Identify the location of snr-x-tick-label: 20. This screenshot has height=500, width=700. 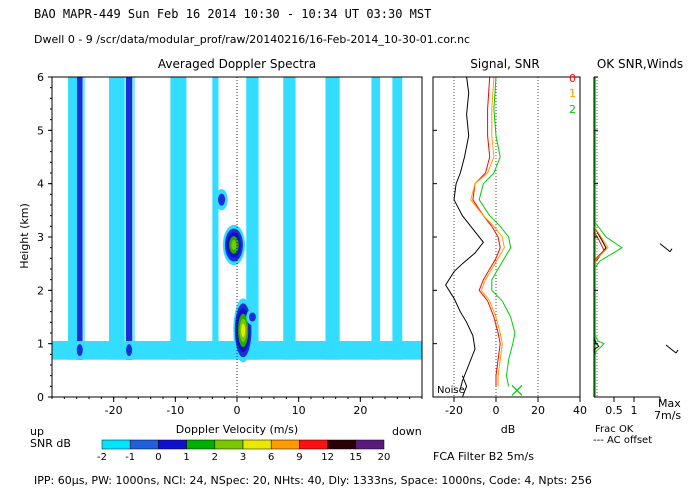
(538, 410).